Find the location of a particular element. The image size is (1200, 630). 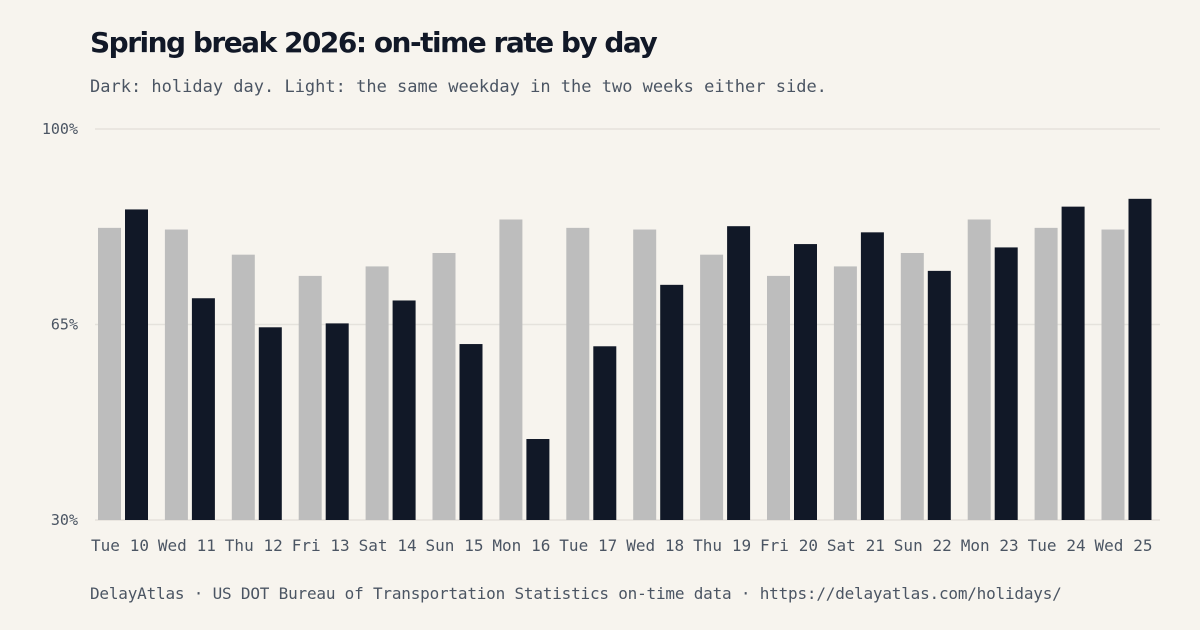

x-tick-label-date: 19 is located at coordinates (741, 545).